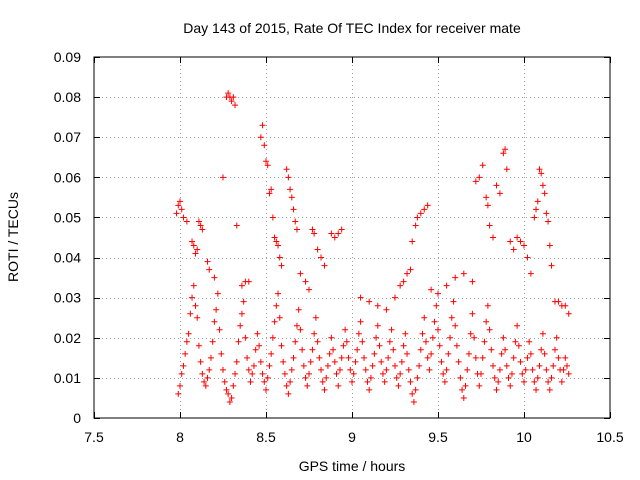  I want to click on x-axis-label: GPS time / hours, so click(352, 466).